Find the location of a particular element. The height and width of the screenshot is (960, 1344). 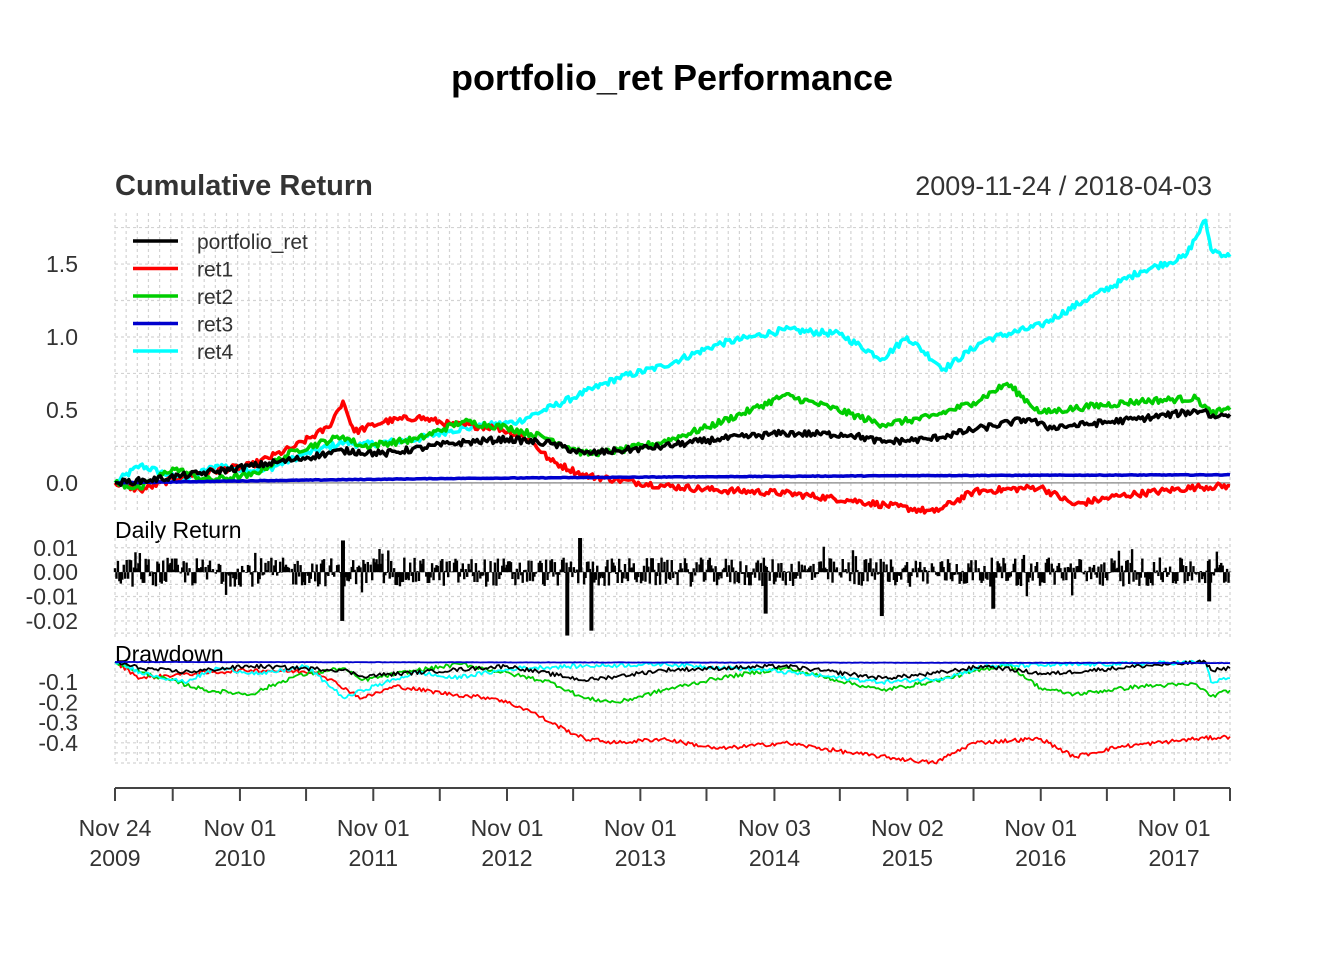

panel-title-drawdown: Drawdown is located at coordinates (169, 654).